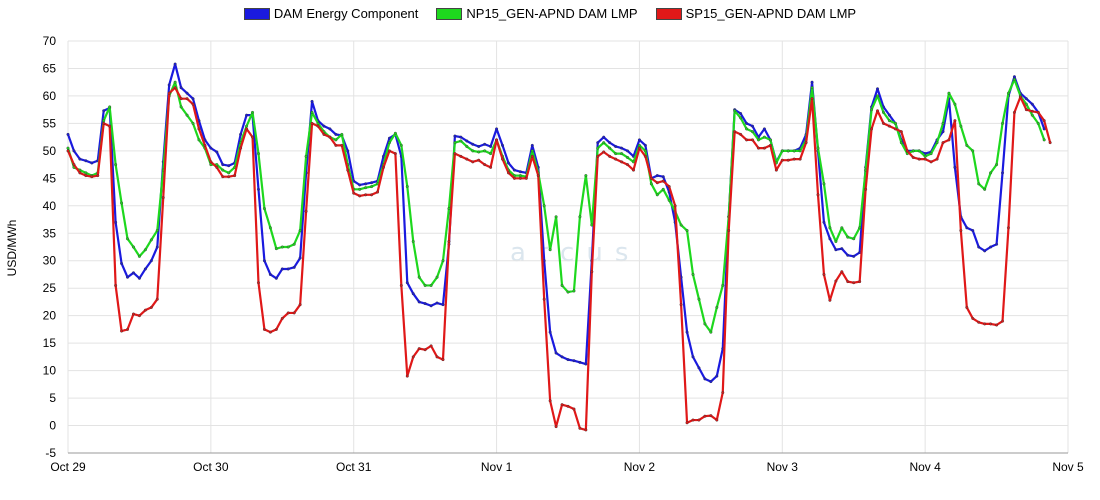 The height and width of the screenshot is (500, 1100). Describe the element at coordinates (537, 13) in the screenshot. I see `legend-item-2: NP15_GEN-APND DAM LMP` at that location.